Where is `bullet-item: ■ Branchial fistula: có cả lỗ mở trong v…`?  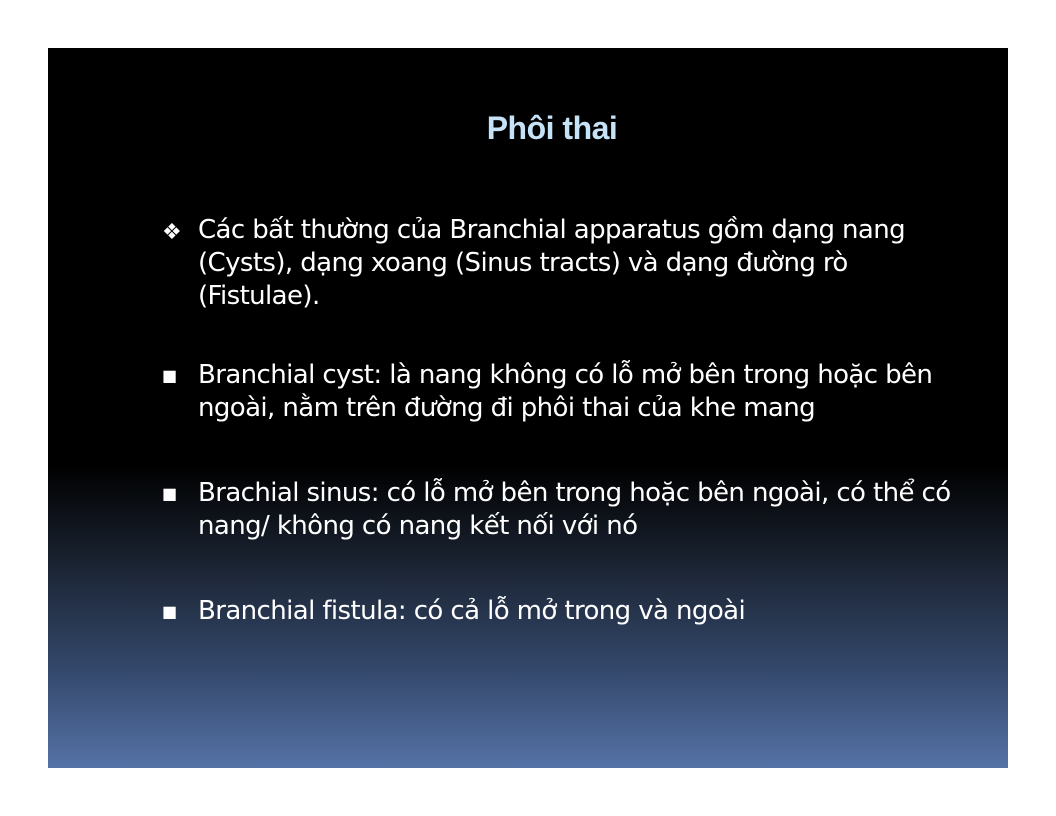
bullet-item: ■ Branchial fistula: có cả lỗ mở trong v… is located at coordinates (560, 611).